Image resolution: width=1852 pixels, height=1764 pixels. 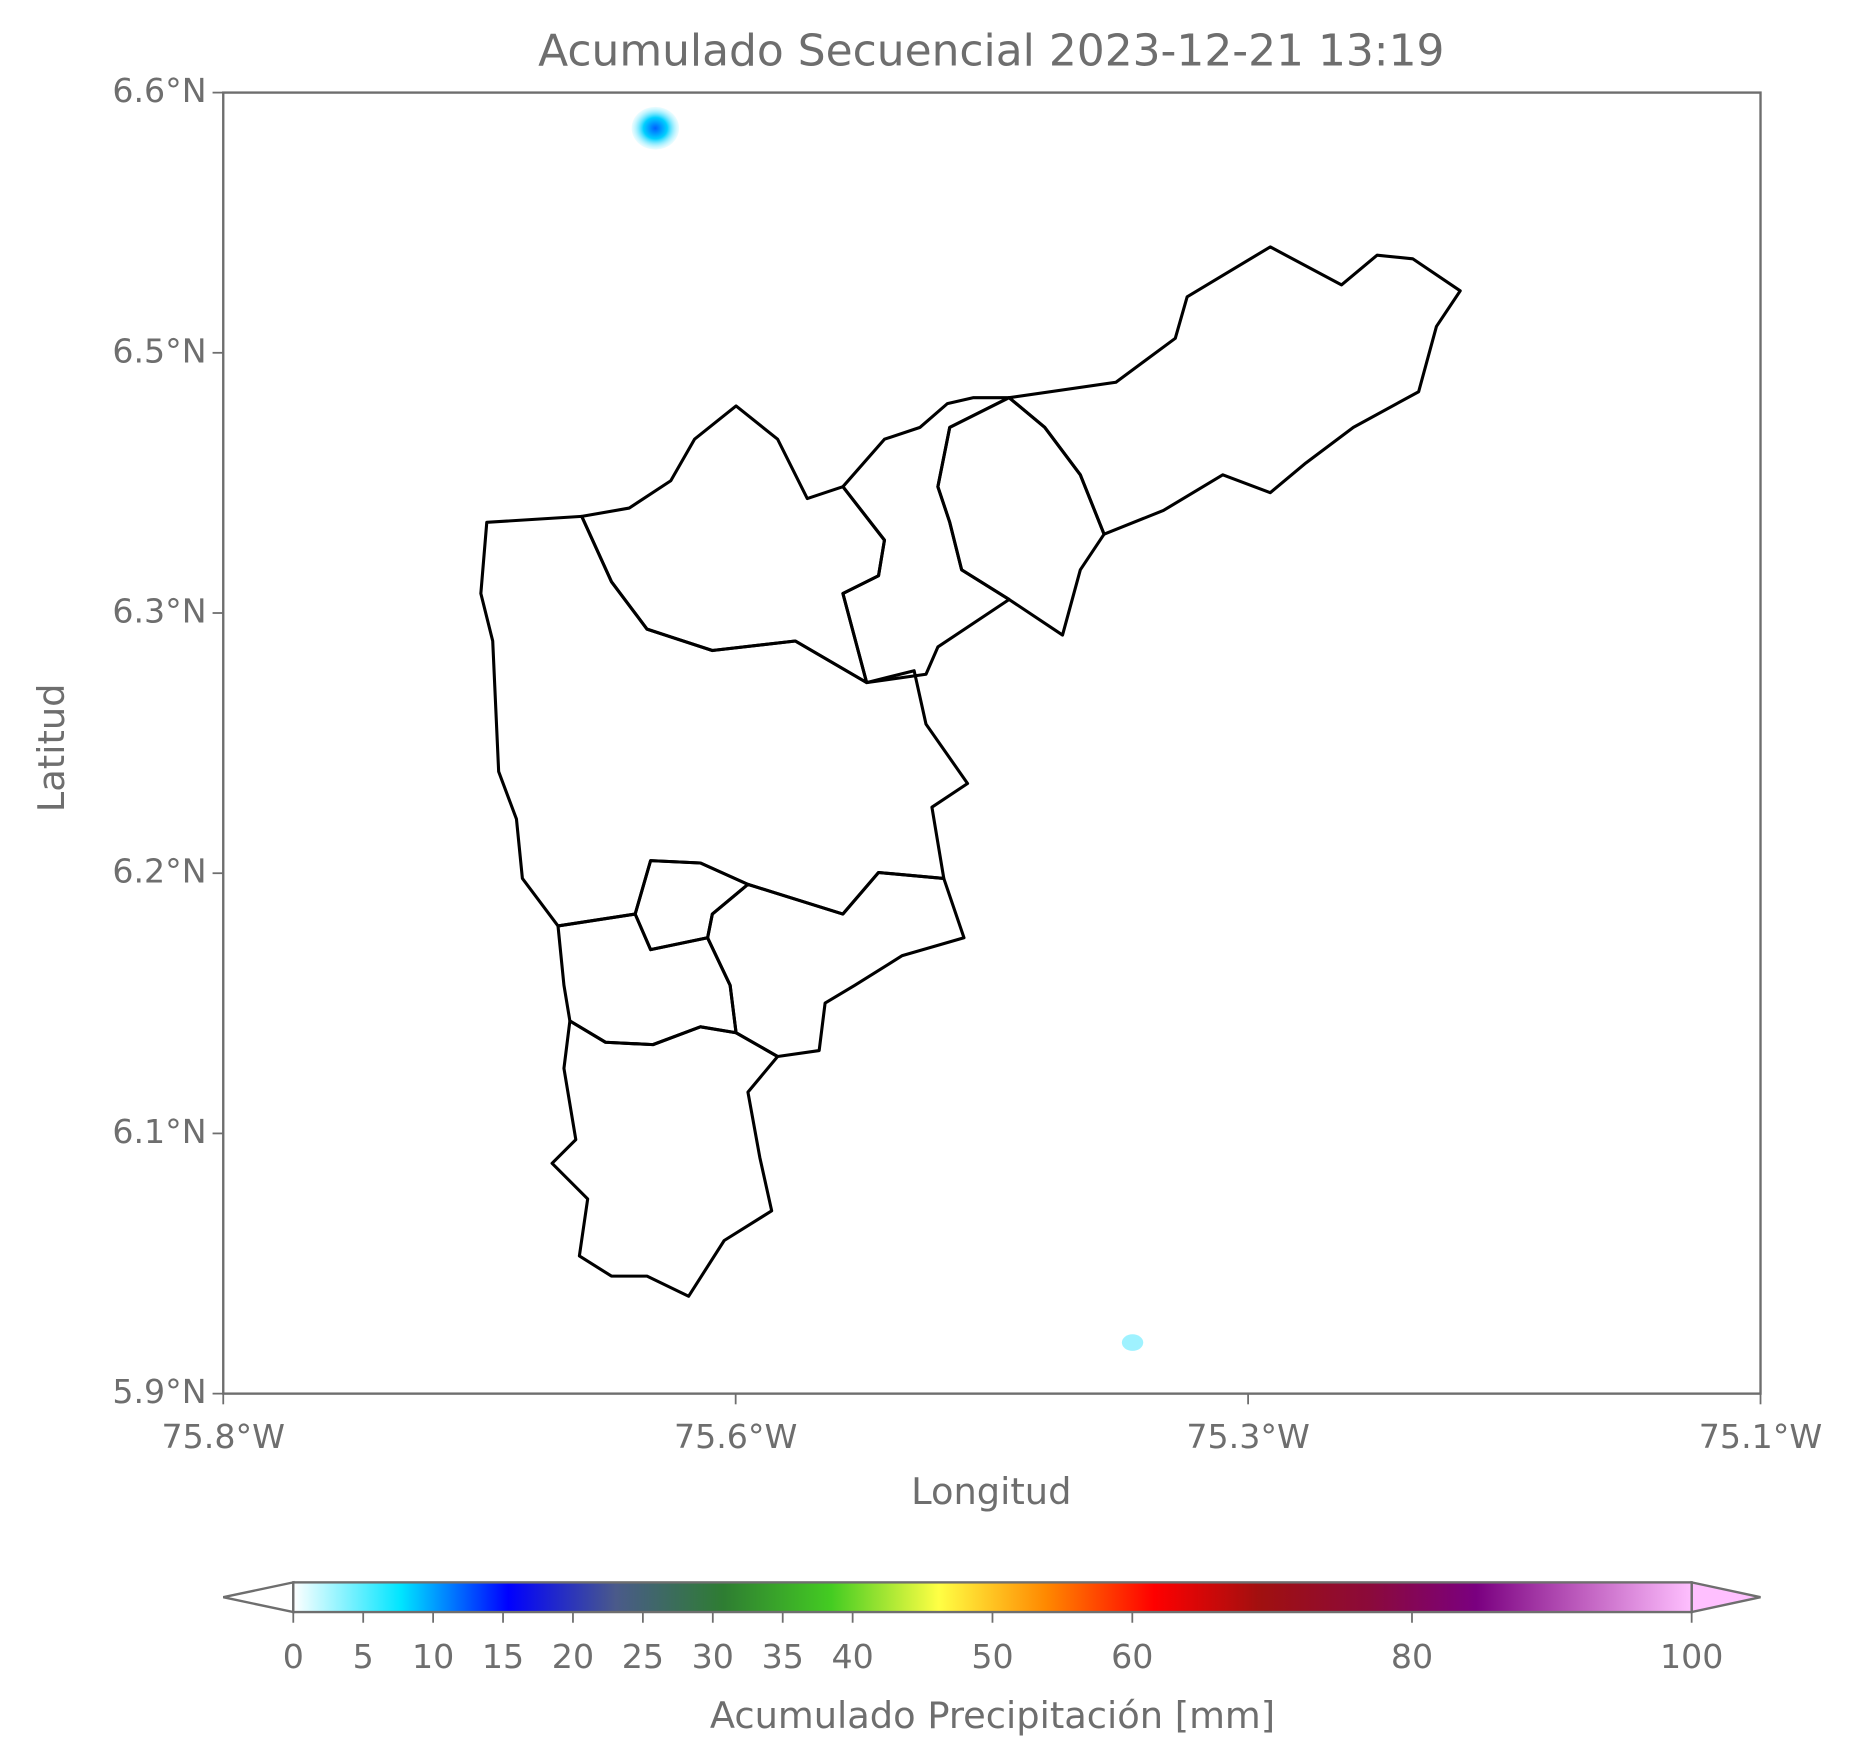 I want to click on x-tick-label: 75.1°W, so click(x=1760, y=1436).